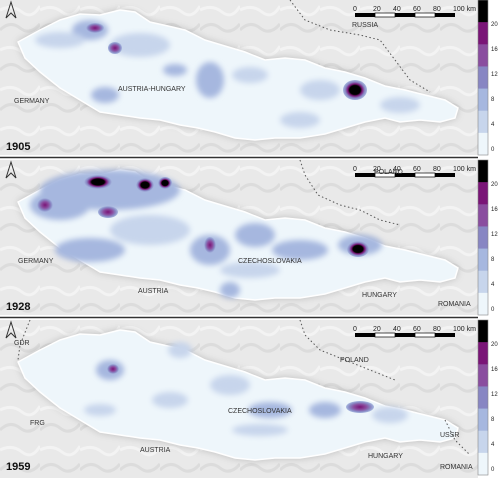 Image resolution: width=500 pixels, height=478 pixels. What do you see at coordinates (493, 100) in the screenshot?
I see `legend-tick-label: 8` at bounding box center [493, 100].